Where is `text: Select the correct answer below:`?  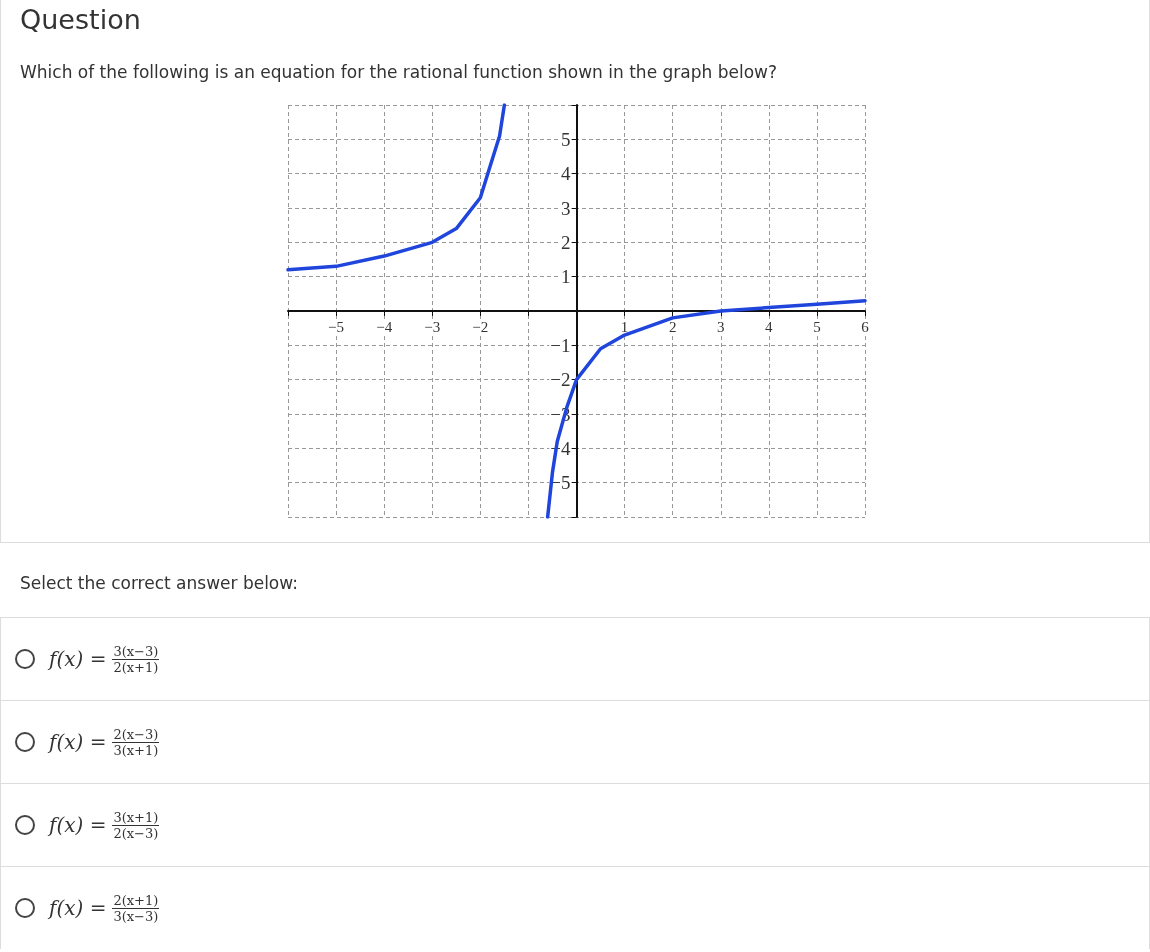
text: Select the correct answer below: is located at coordinates (159, 583).